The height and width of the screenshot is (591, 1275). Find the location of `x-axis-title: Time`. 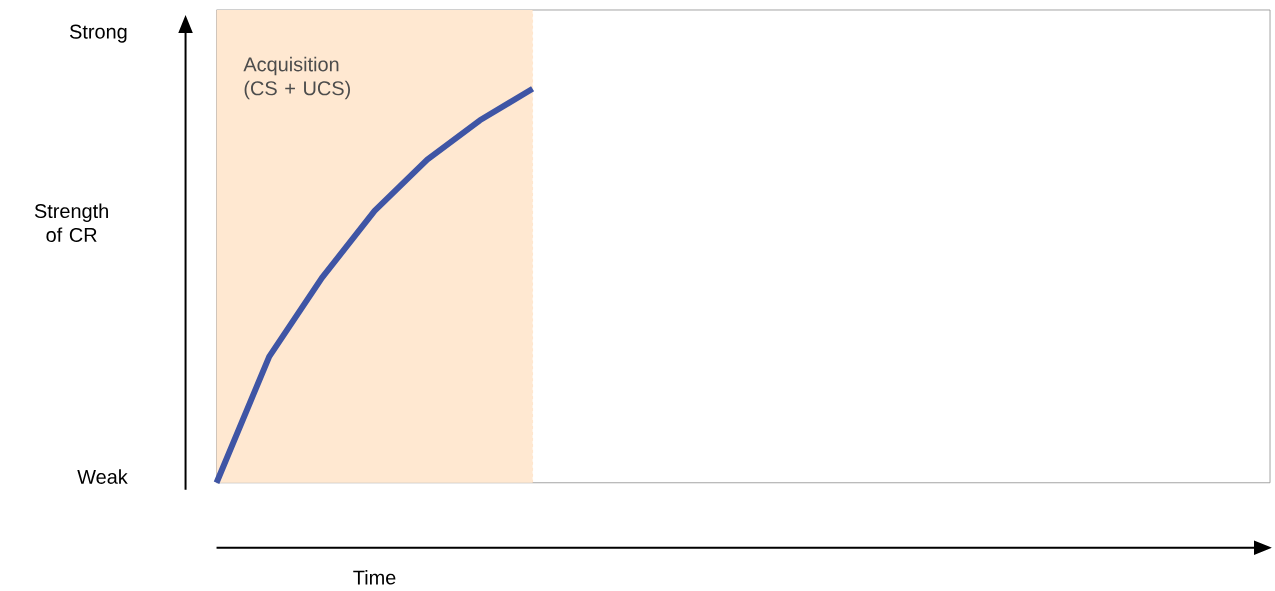

x-axis-title: Time is located at coordinates (374, 577).